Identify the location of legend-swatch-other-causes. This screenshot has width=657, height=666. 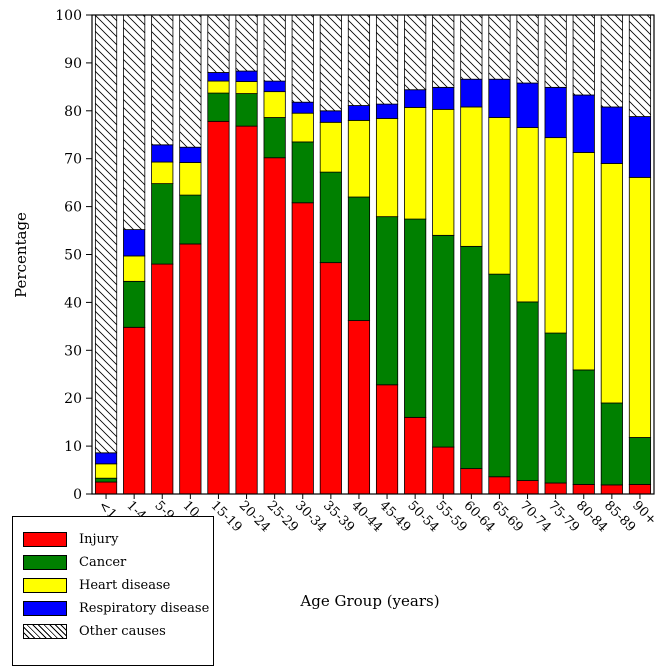
(45, 631).